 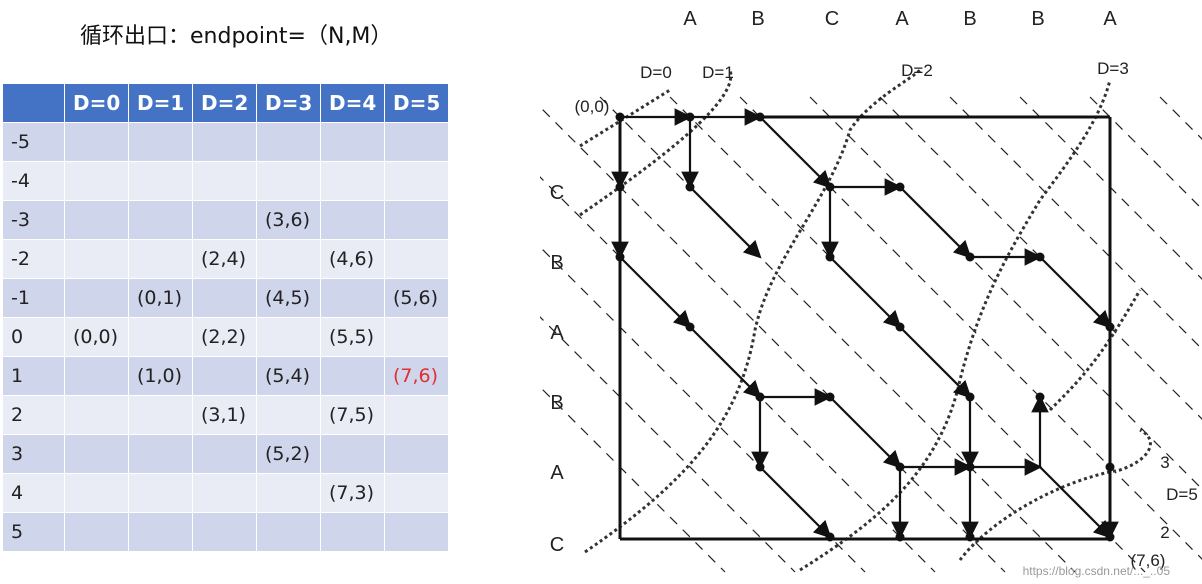 I want to click on end-label: (7,6), so click(x=1148, y=560).